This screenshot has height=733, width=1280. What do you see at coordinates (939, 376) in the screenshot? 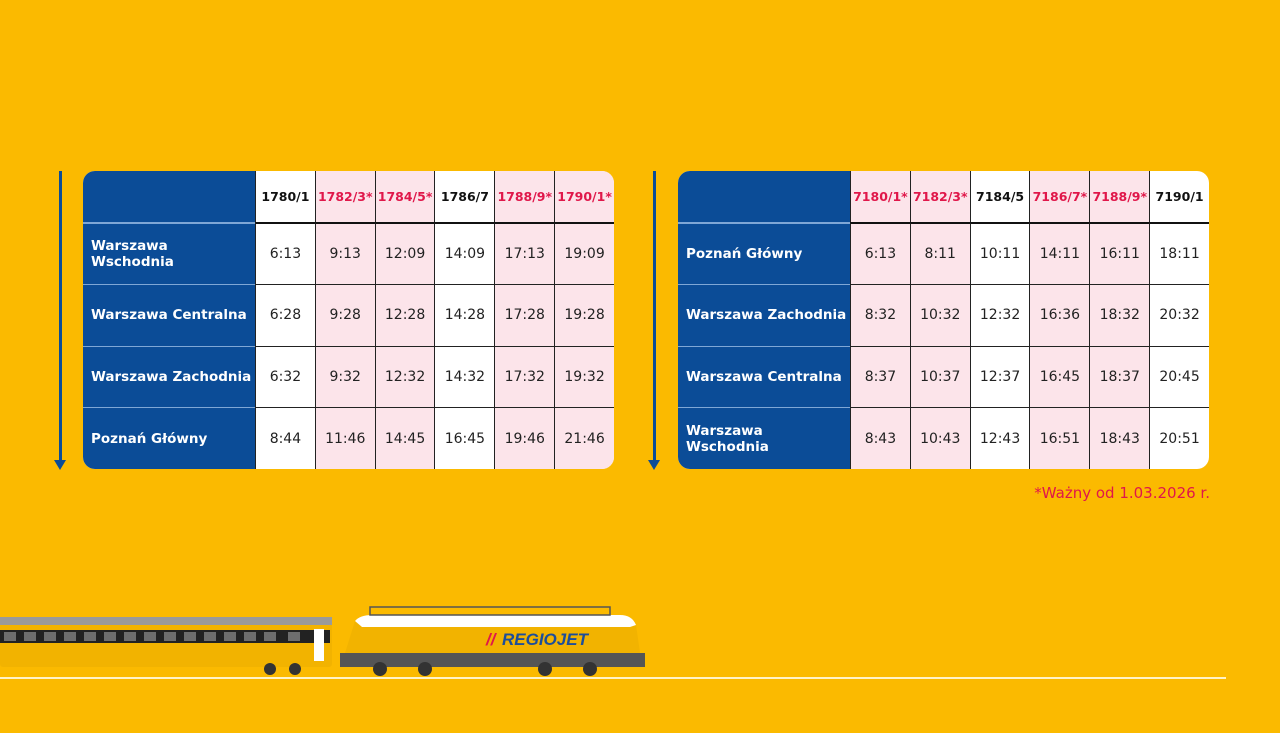
I see `departure-time: 10:37` at bounding box center [939, 376].